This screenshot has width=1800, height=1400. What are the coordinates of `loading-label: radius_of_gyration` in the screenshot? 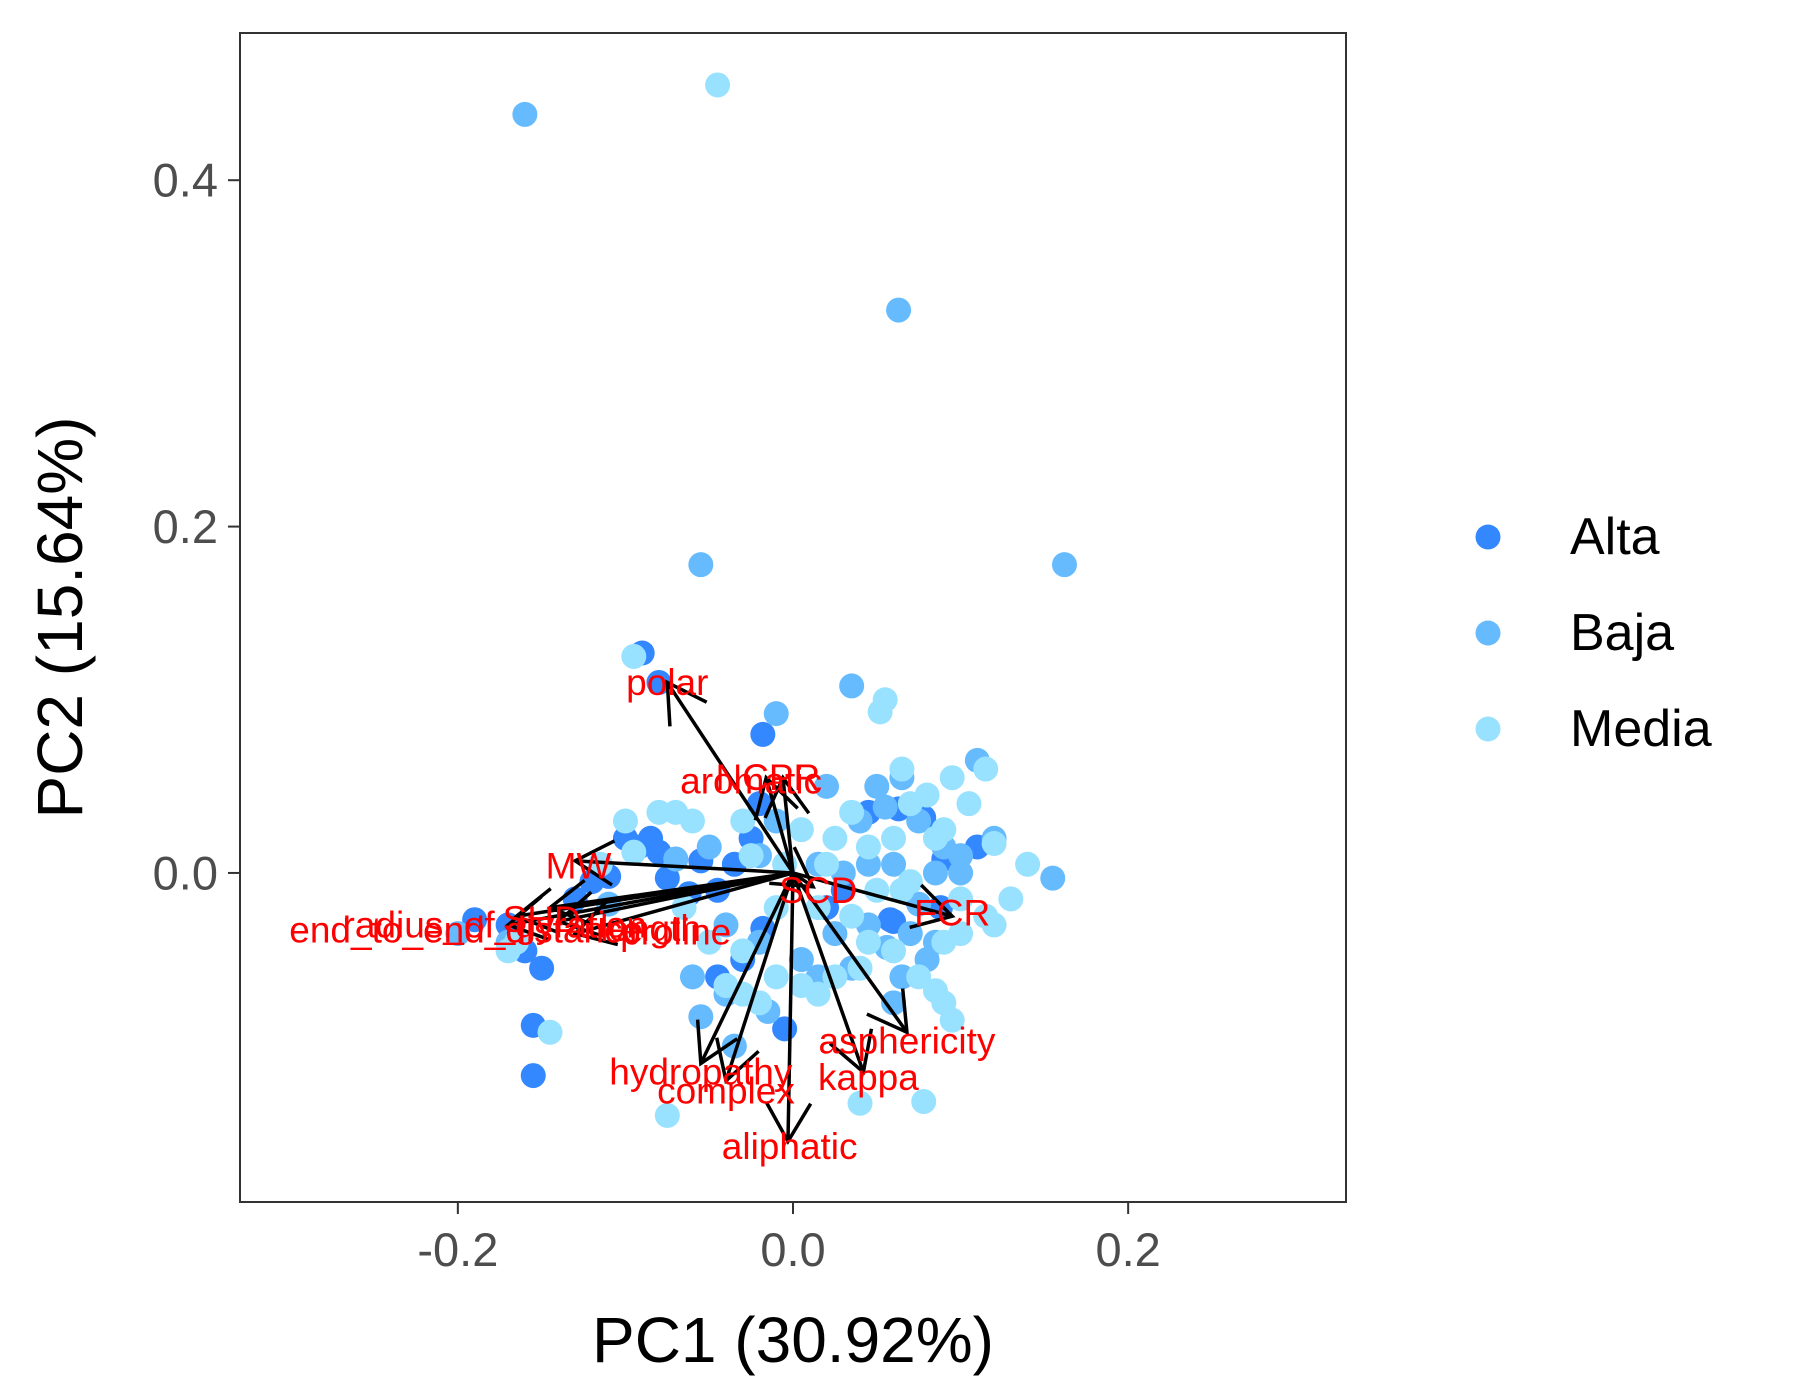 It's located at (495, 924).